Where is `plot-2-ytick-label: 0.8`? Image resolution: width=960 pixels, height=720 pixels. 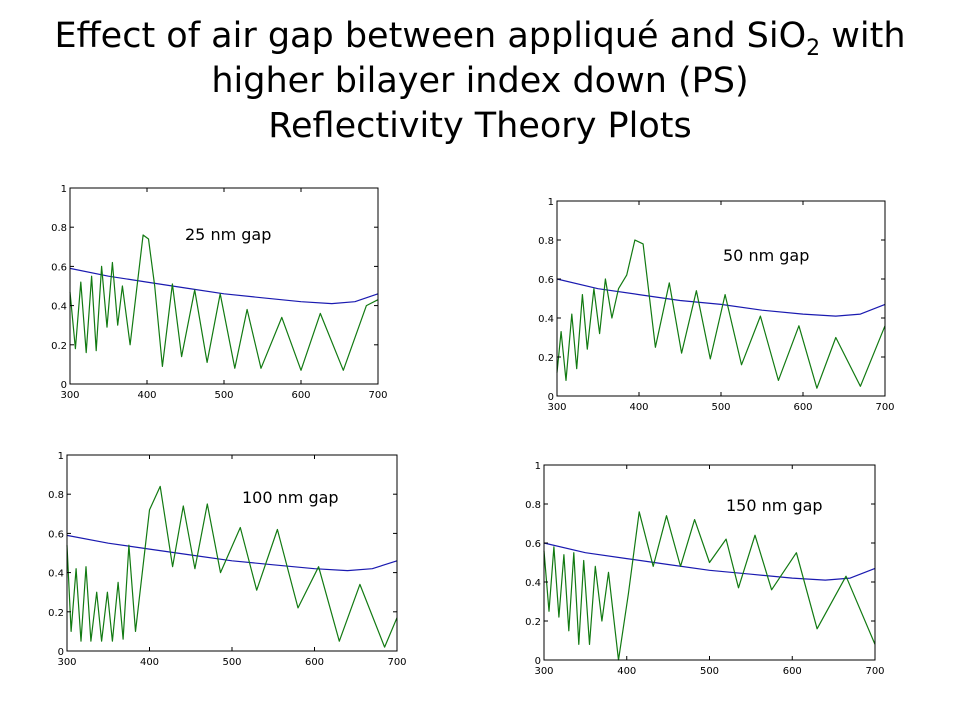
plot-2-ytick-label: 0.8 is located at coordinates (56, 495).